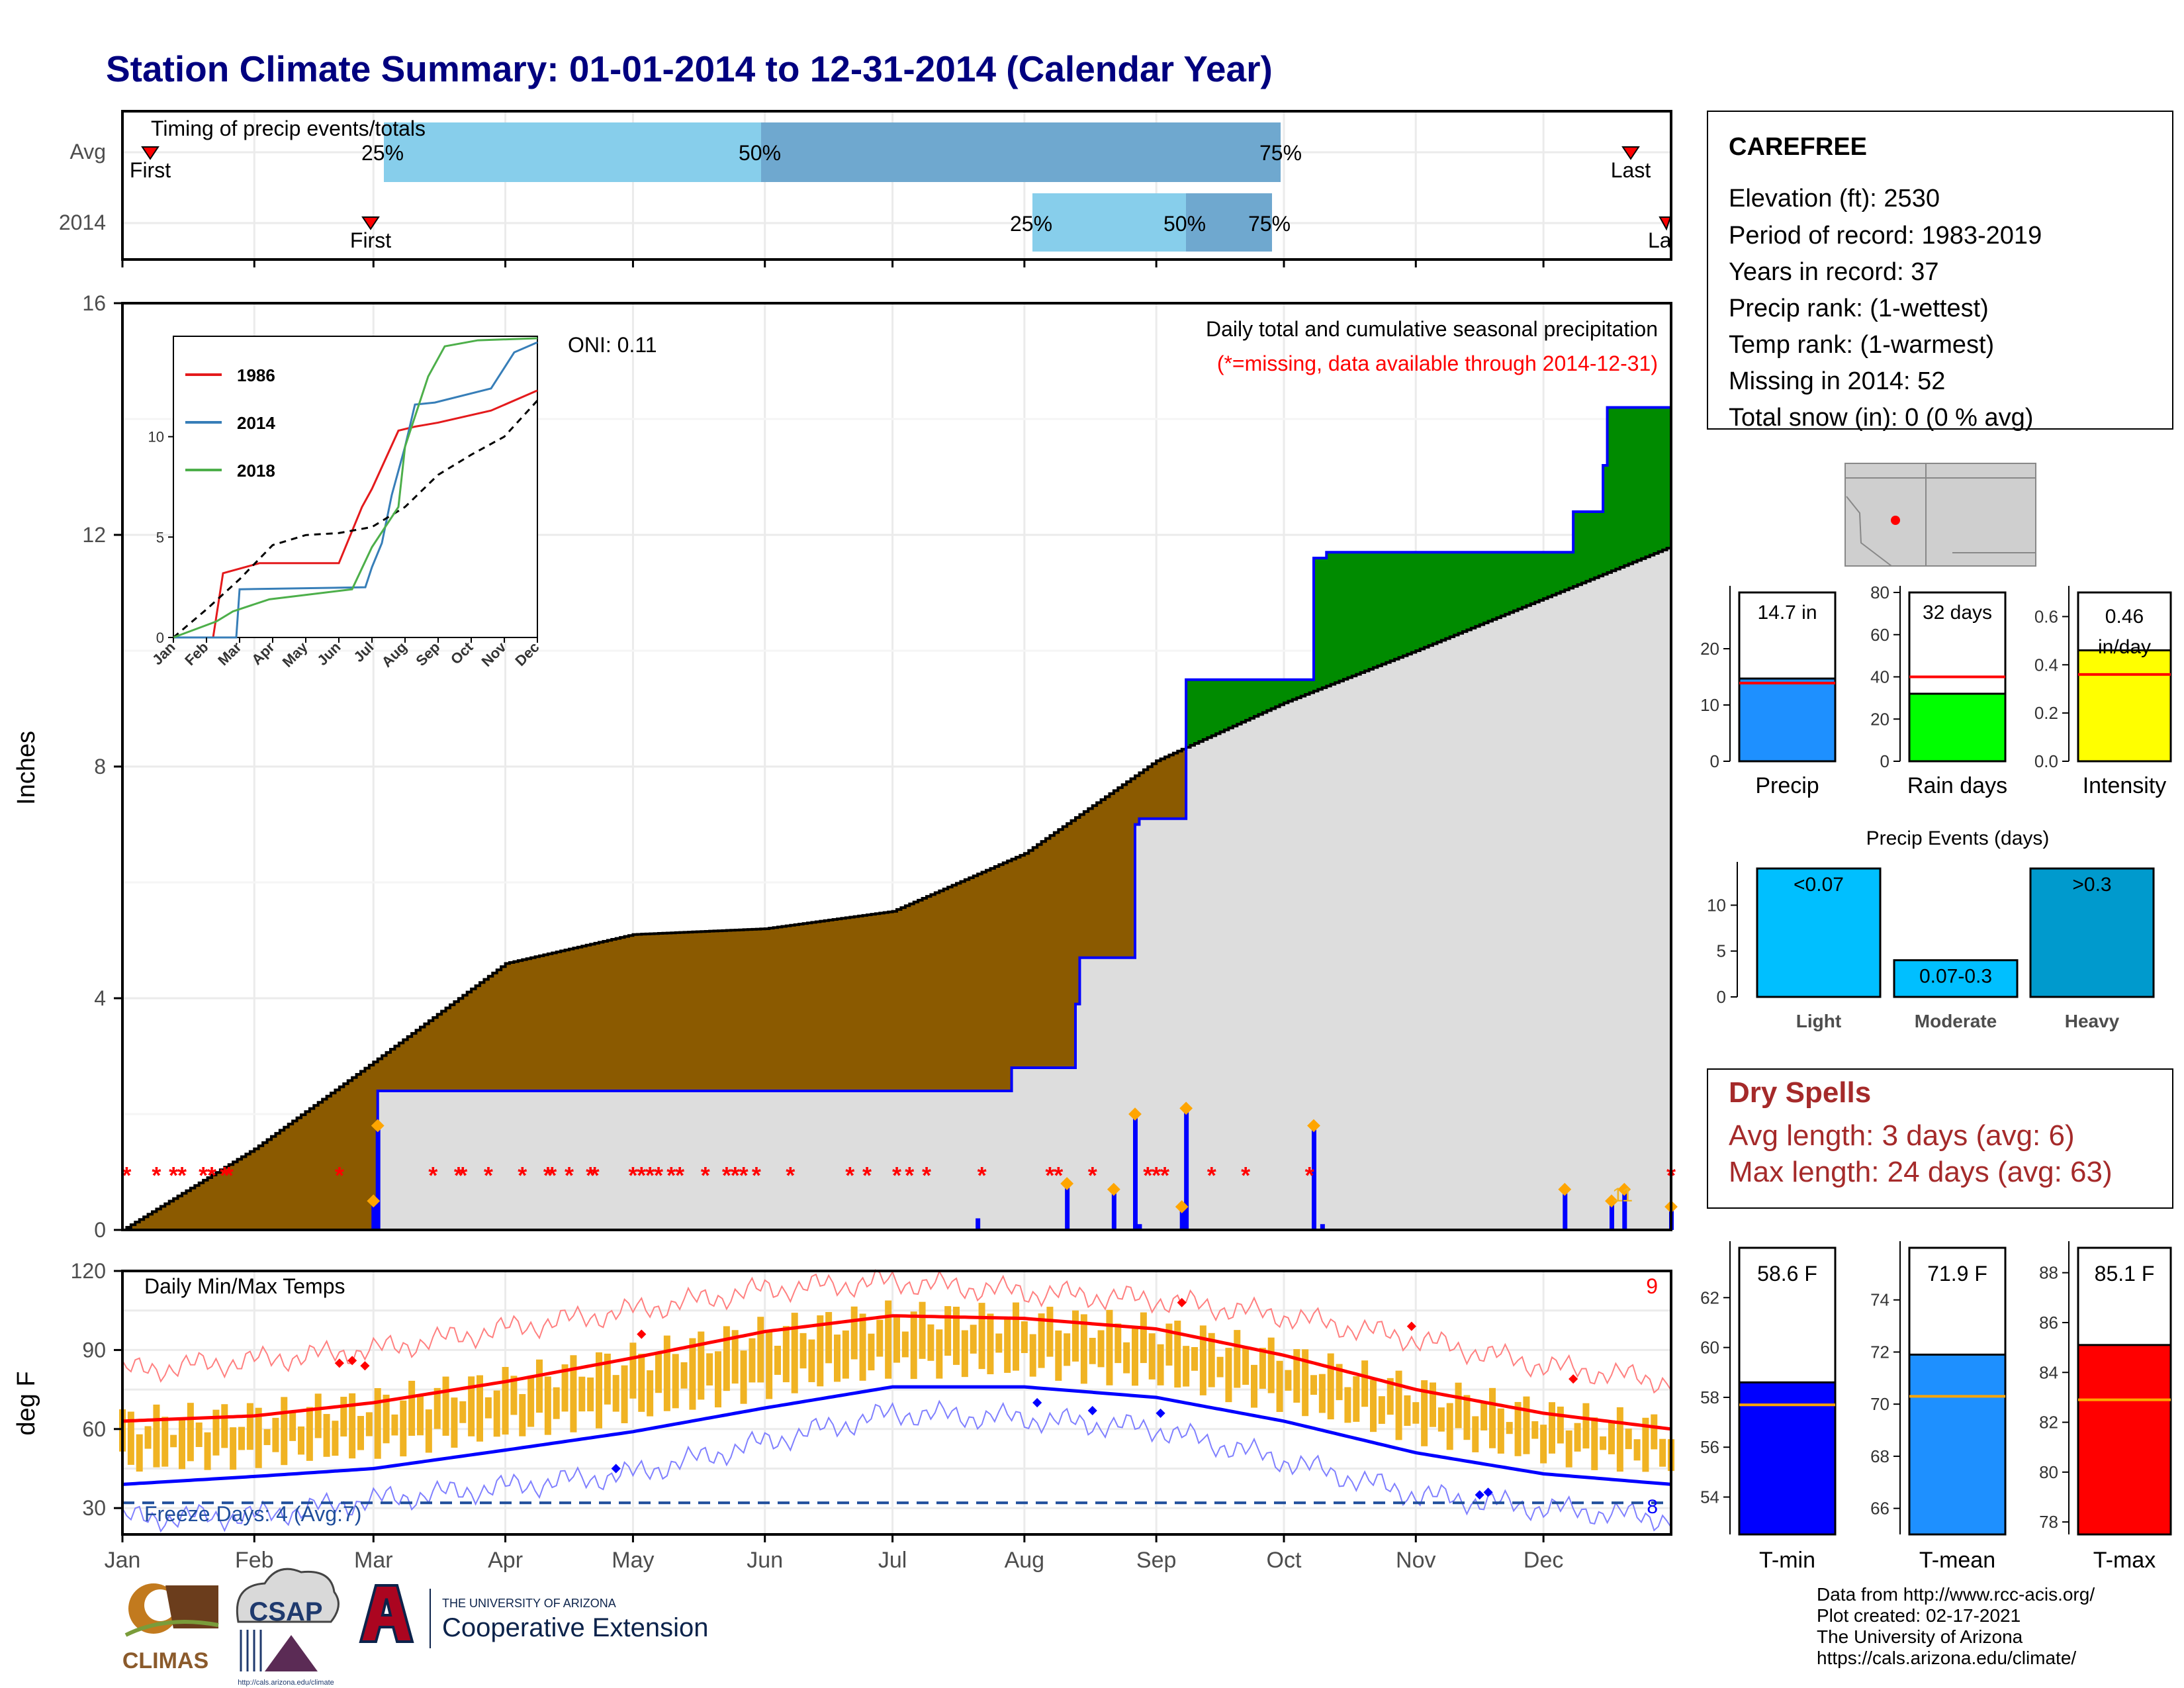 This screenshot has height=1688, width=2184. I want to click on footer-line-4: https://cals.arizona.edu/climate/, so click(1946, 1658).